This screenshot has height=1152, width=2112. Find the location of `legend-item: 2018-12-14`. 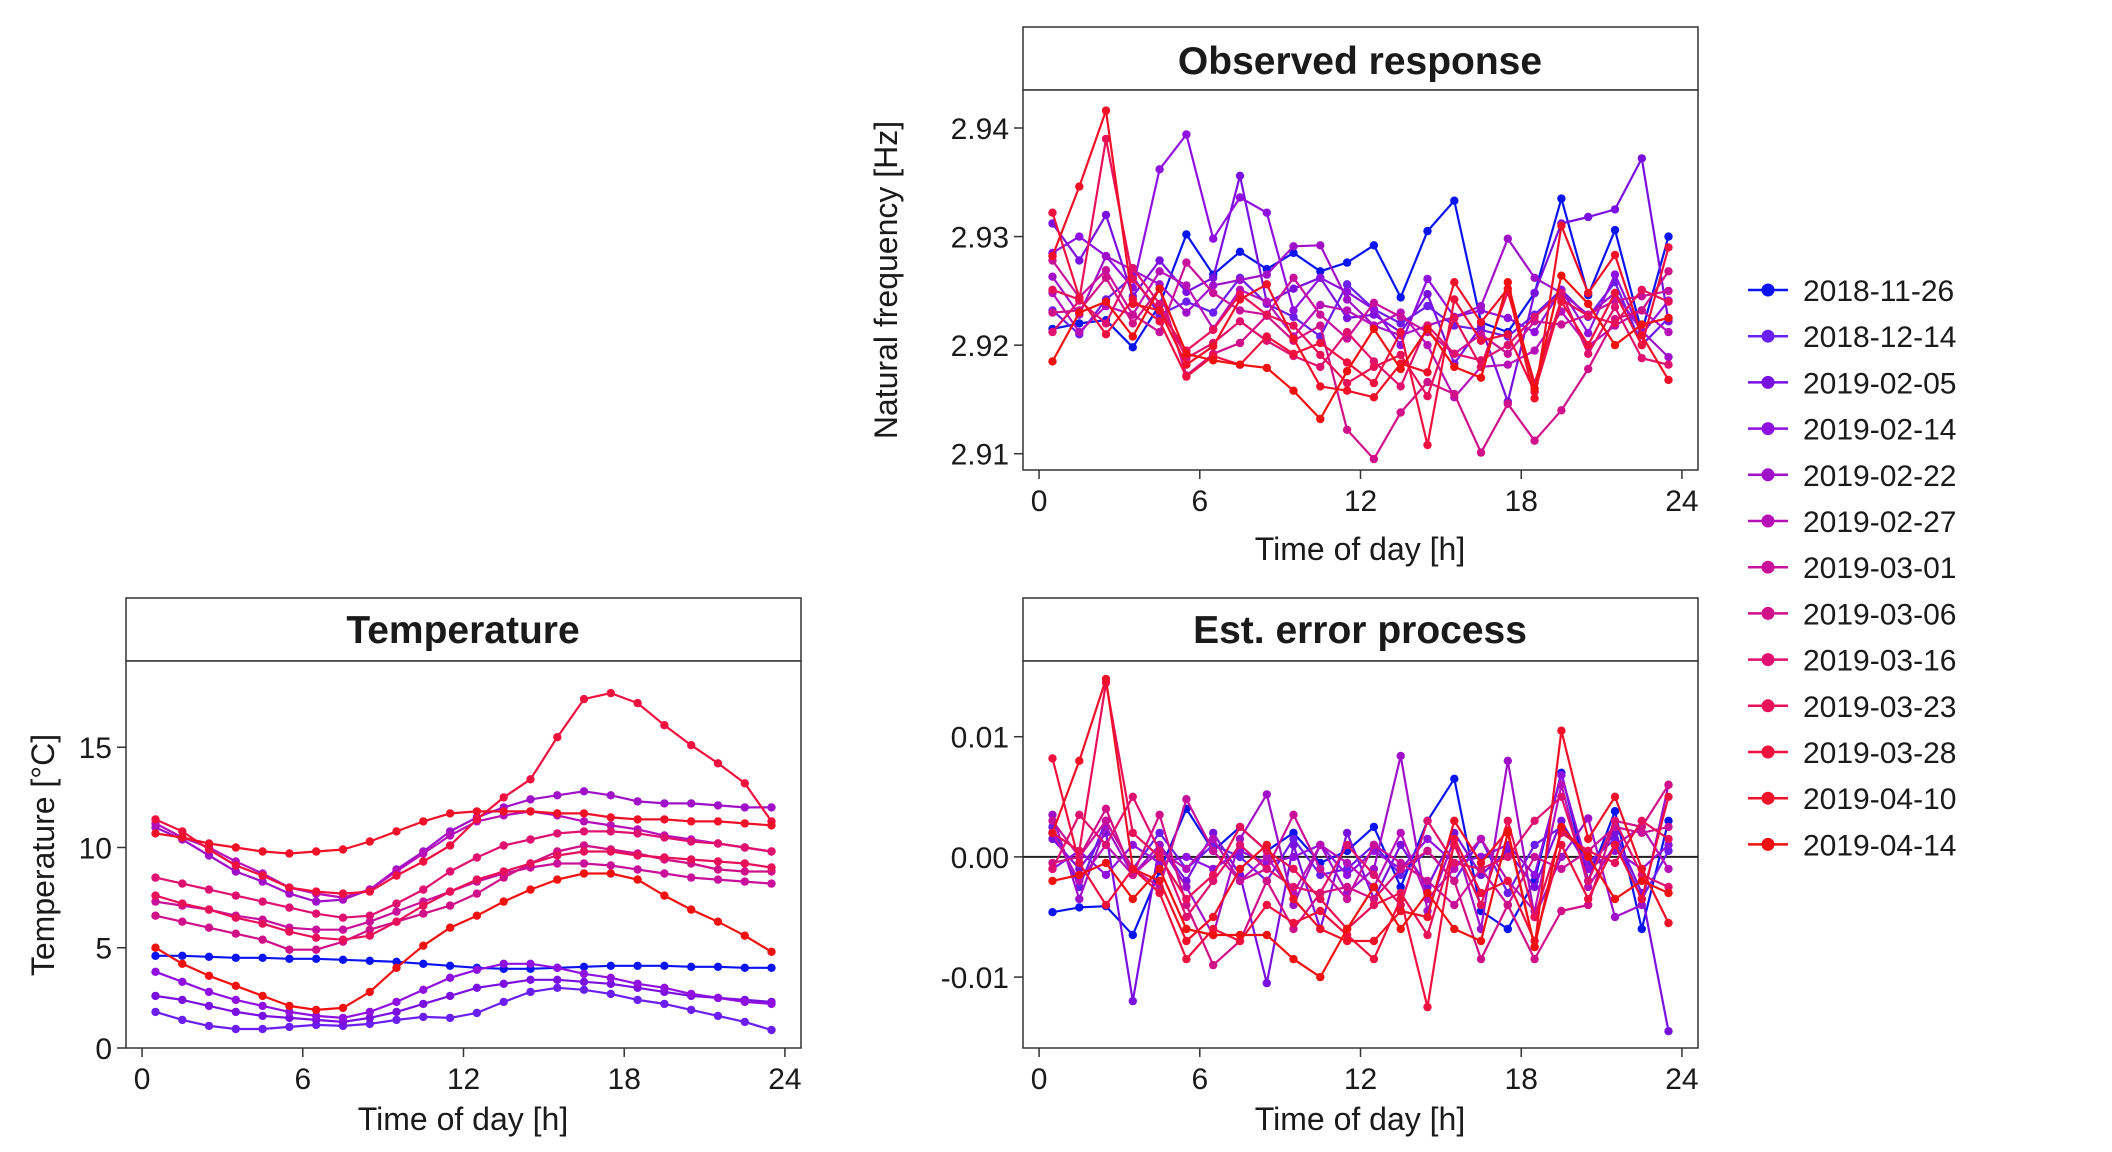

legend-item: 2018-12-14 is located at coordinates (1852, 337).